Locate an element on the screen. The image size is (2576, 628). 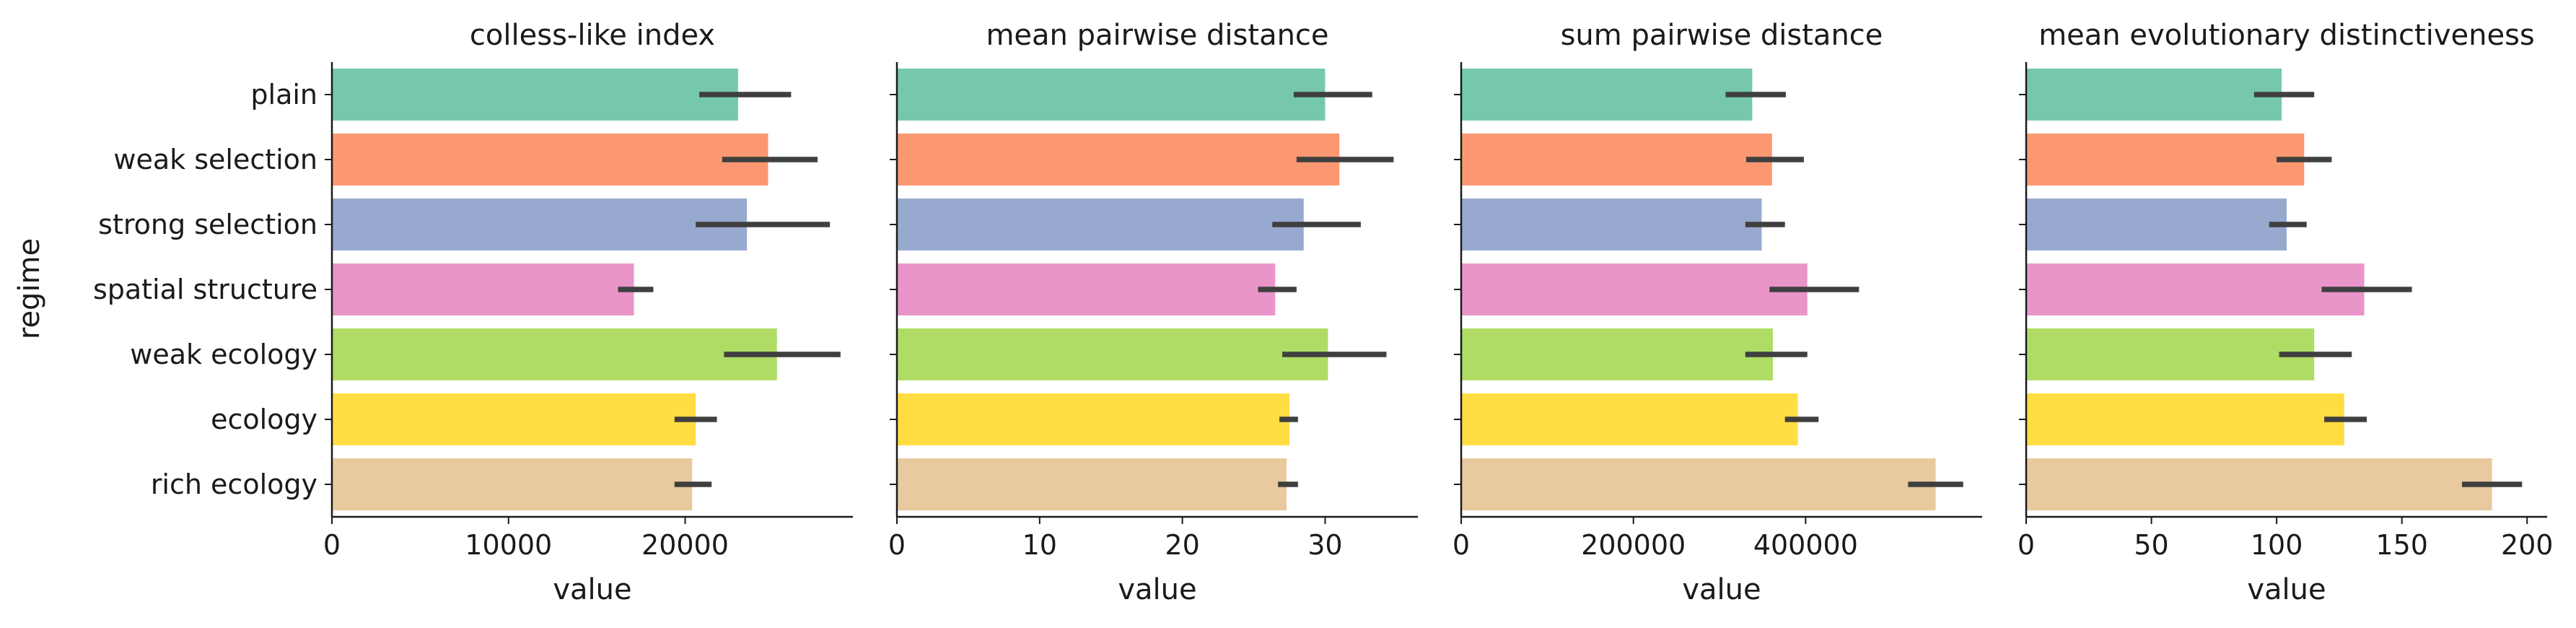
x-tick-label: 200 is located at coordinates (2527, 545).